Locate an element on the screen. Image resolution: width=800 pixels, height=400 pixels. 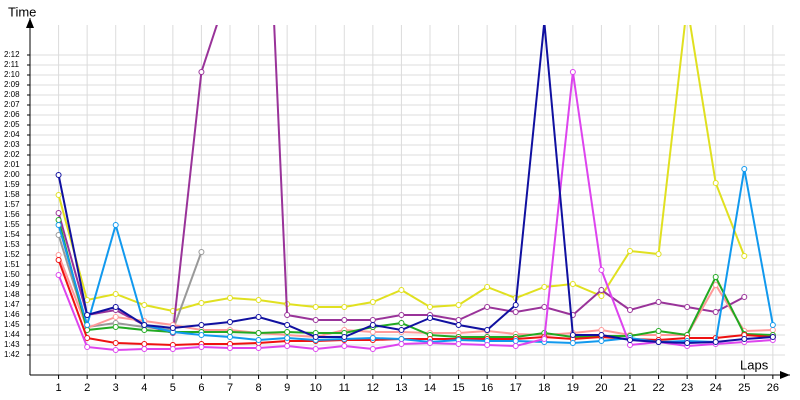
x-axis-label: Laps is located at coordinates (754, 364).